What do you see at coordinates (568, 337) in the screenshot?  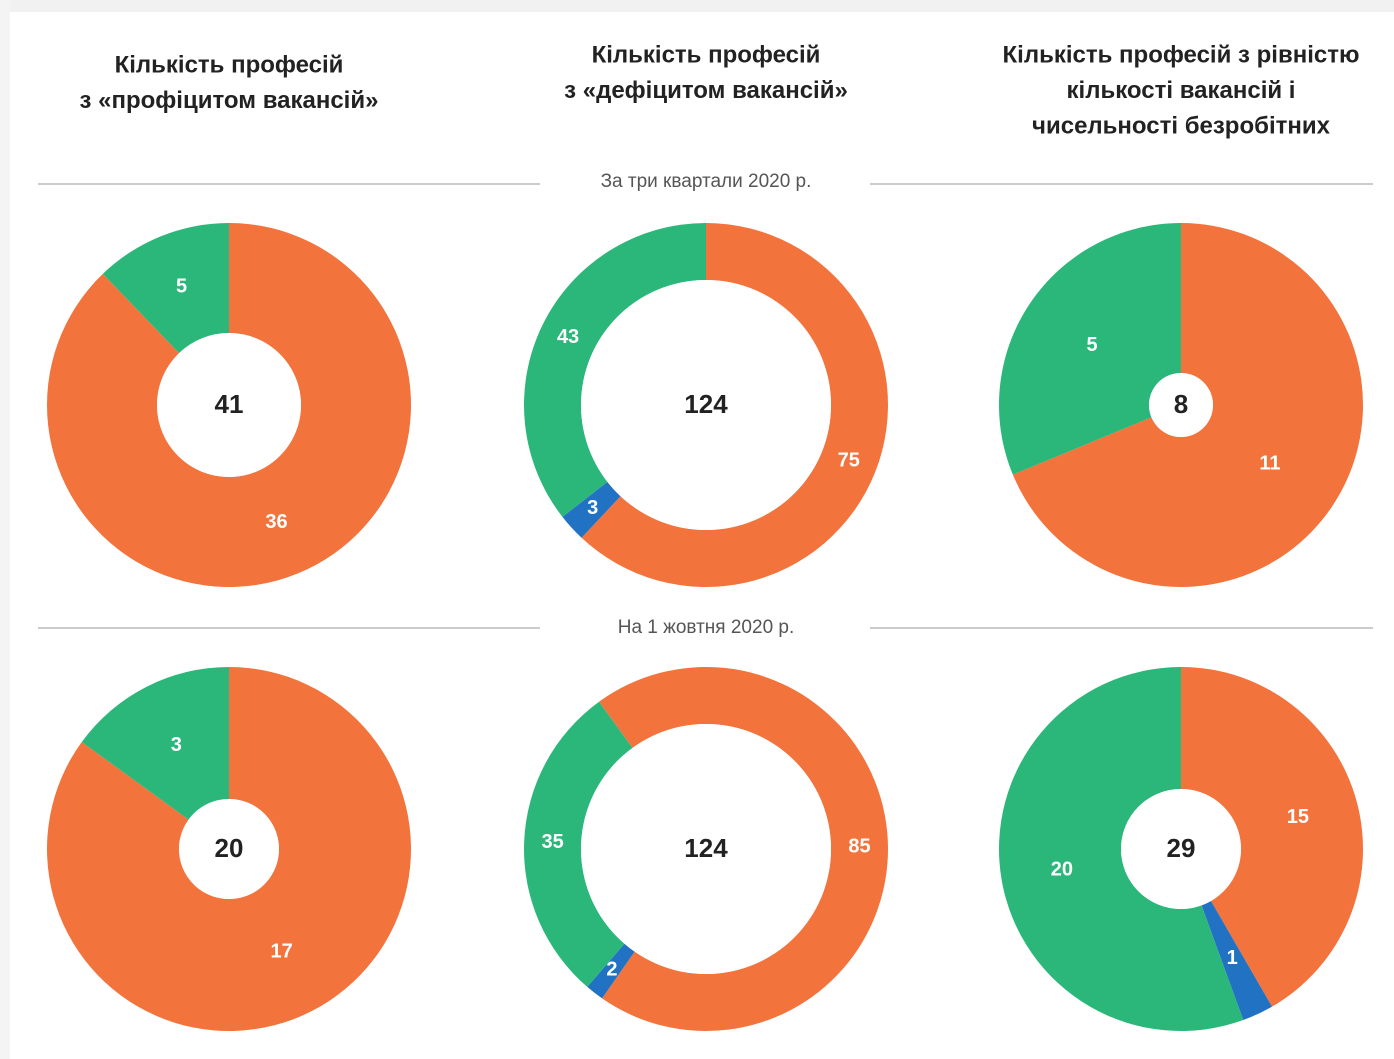 I see `segment-label: 43` at bounding box center [568, 337].